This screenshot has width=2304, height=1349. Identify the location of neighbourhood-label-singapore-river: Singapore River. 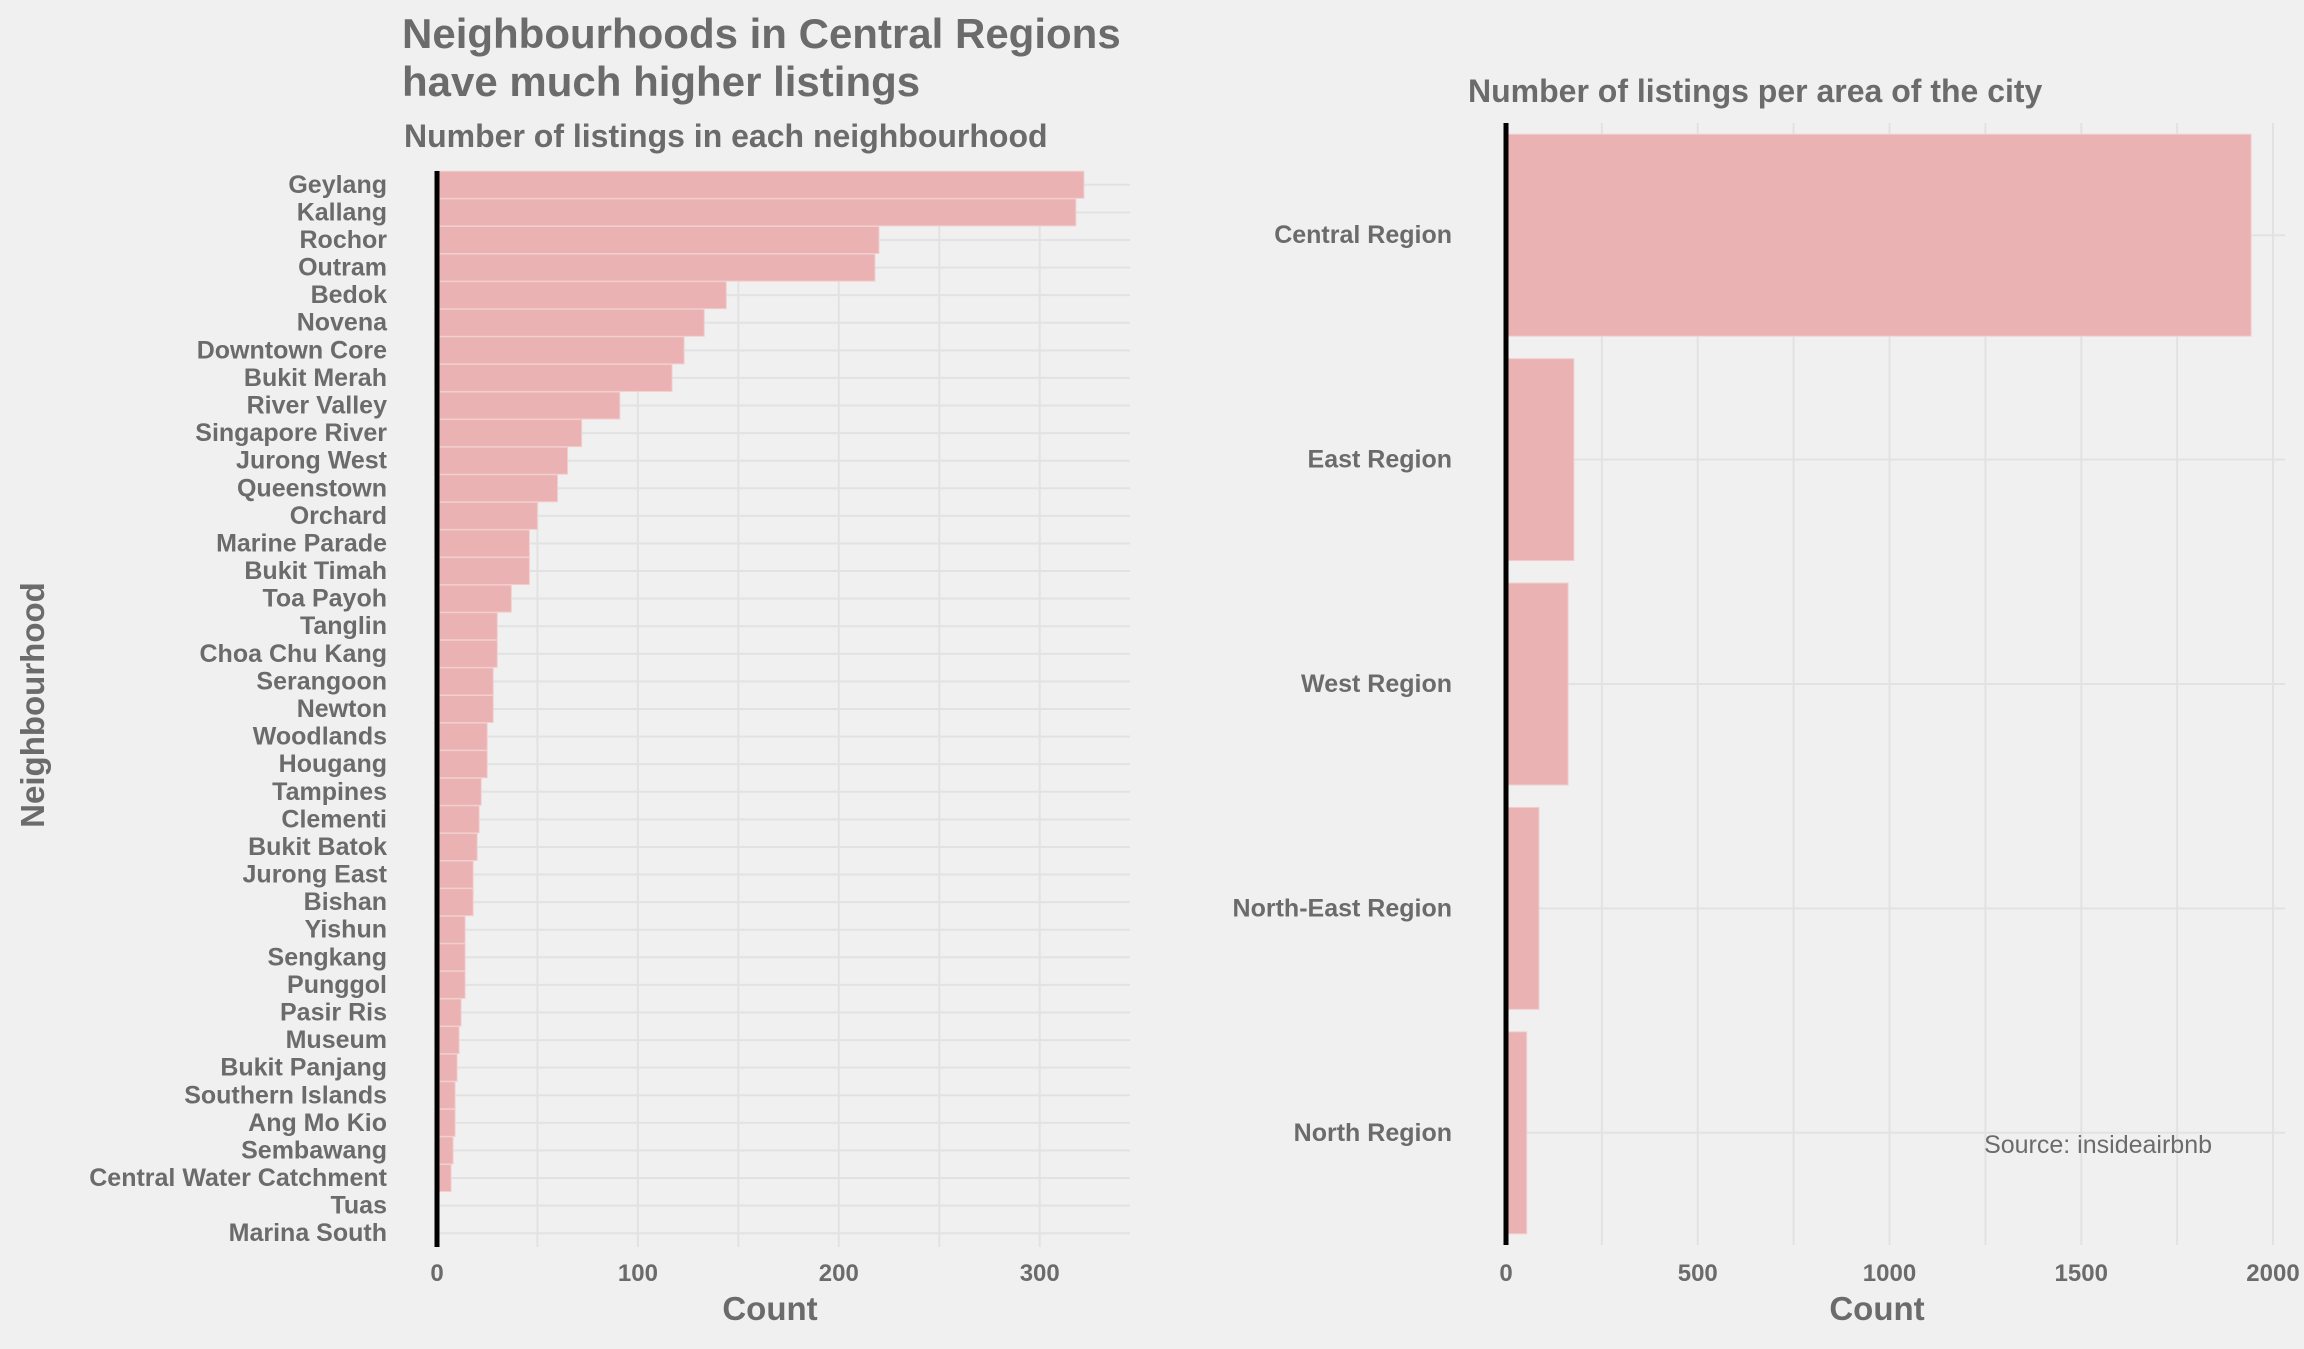
(291, 433).